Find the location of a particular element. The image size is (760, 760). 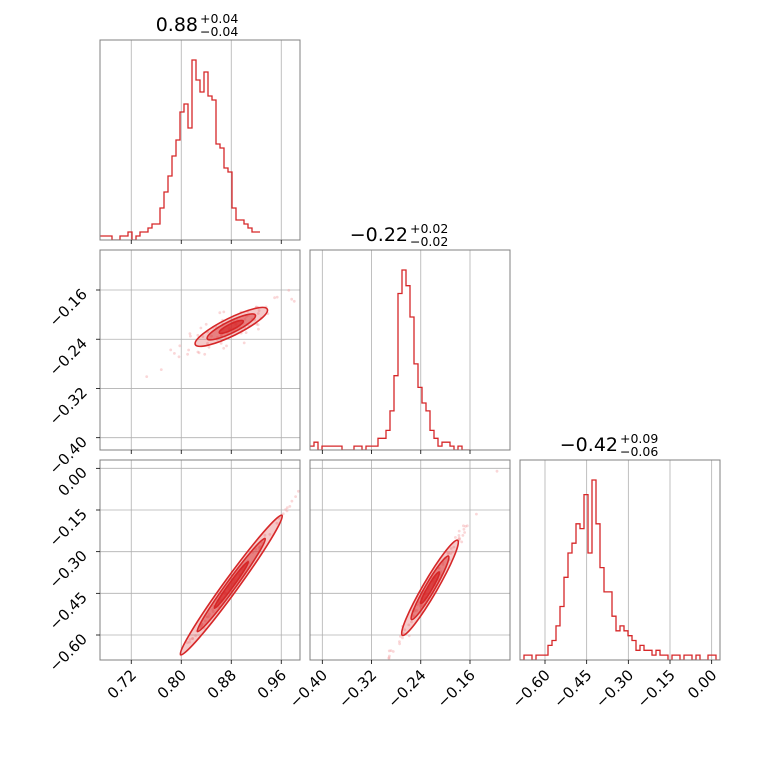

x-tick-label: −0.60 is located at coordinates (531, 688).